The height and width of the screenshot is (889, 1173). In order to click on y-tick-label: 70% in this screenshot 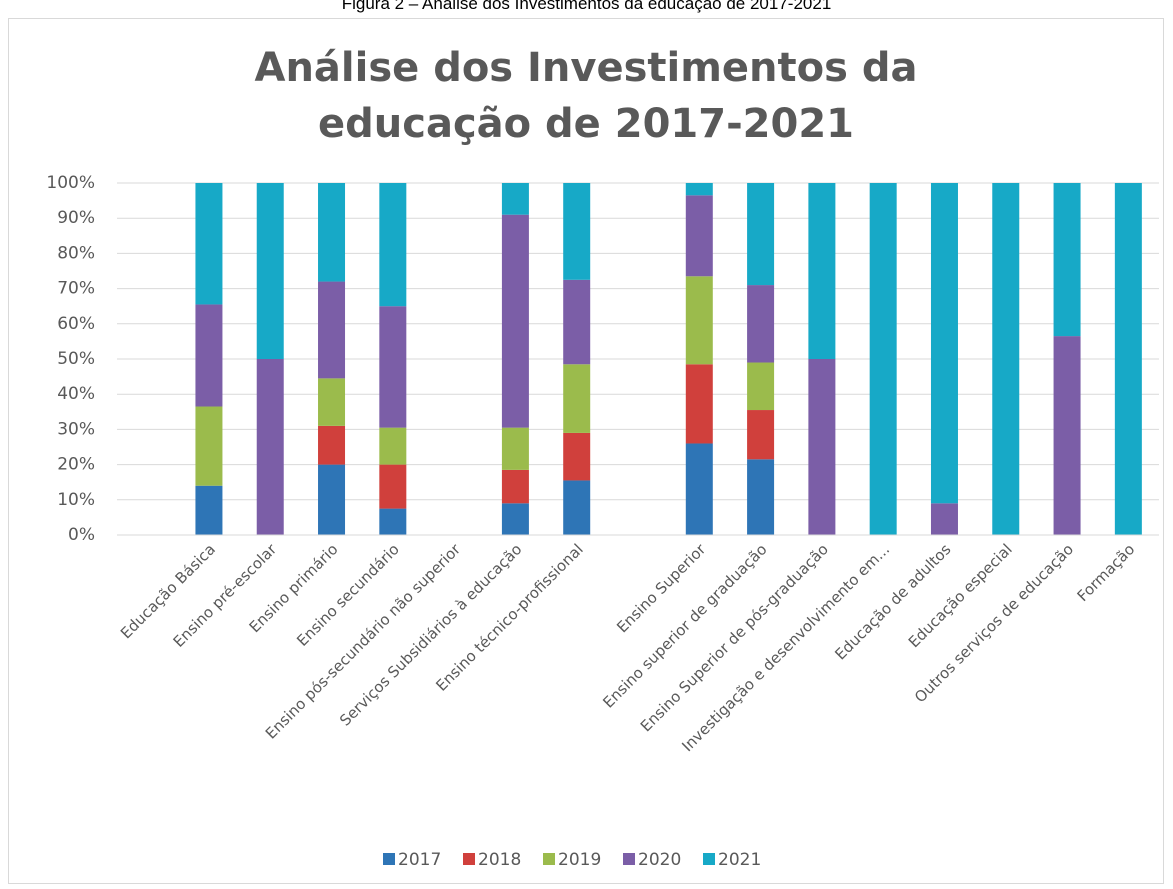, I will do `click(76, 289)`.